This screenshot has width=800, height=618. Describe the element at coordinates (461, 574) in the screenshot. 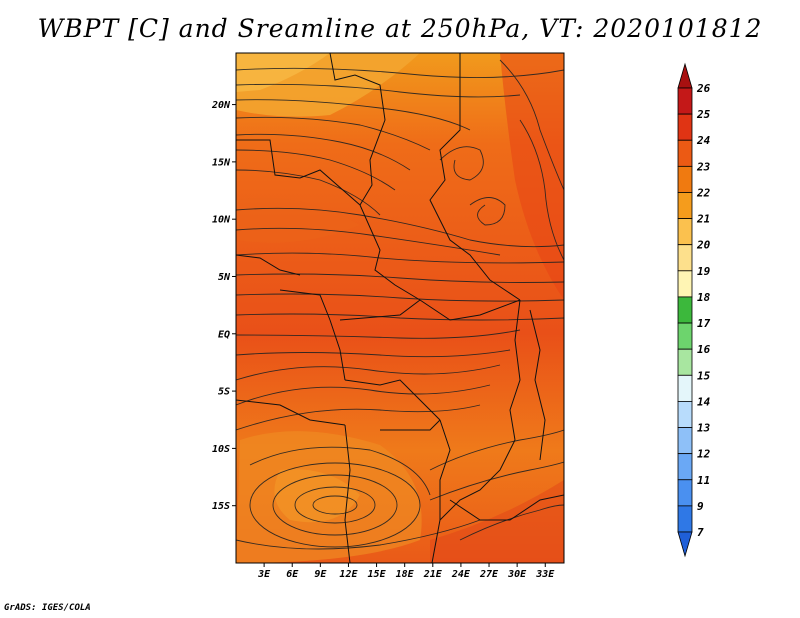

I see `lon-label: 24E` at that location.